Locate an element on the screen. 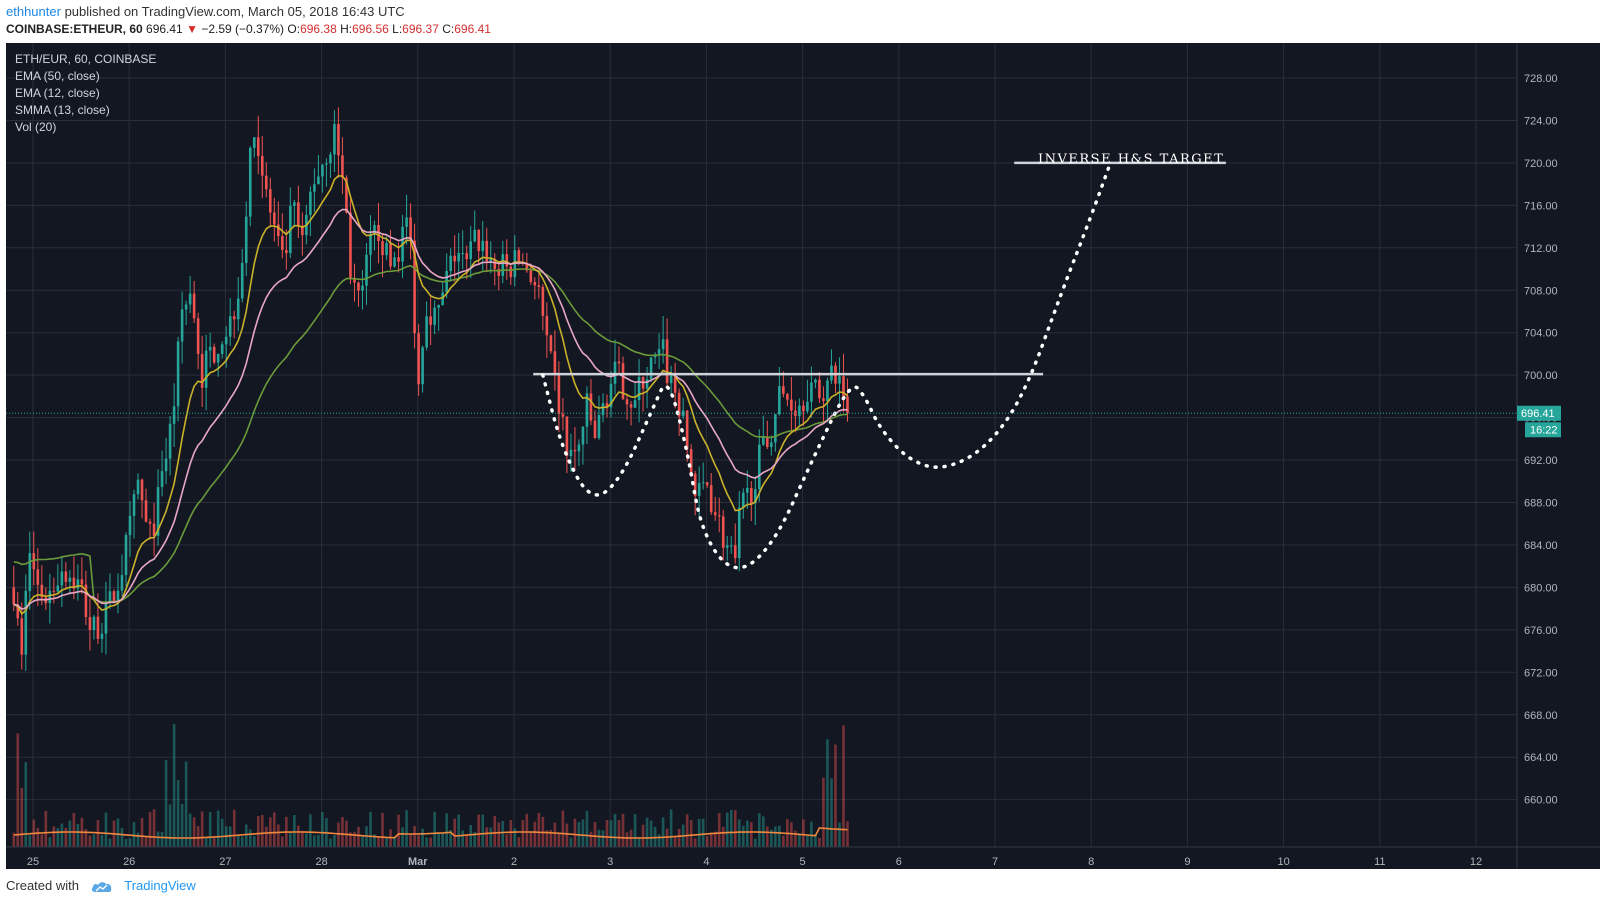 Image resolution: width=1606 pixels, height=906 pixels. y-tick-label: 720.00 is located at coordinates (1541, 164).